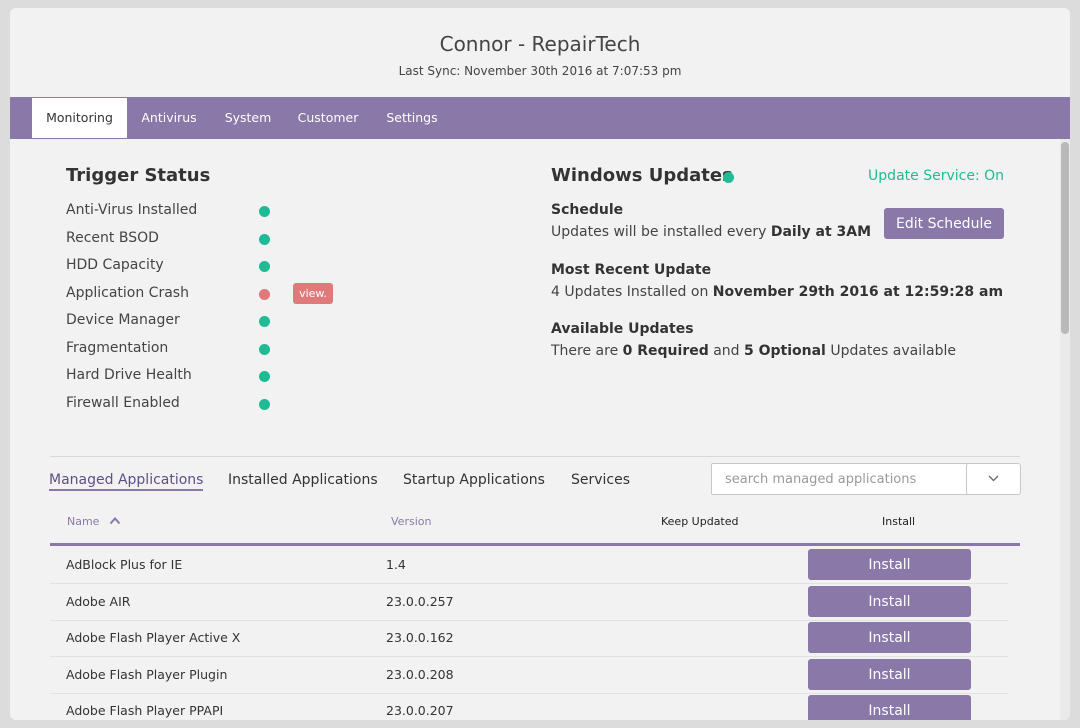 The width and height of the screenshot is (1080, 728). Describe the element at coordinates (842, 479) in the screenshot. I see `search-input` at that location.